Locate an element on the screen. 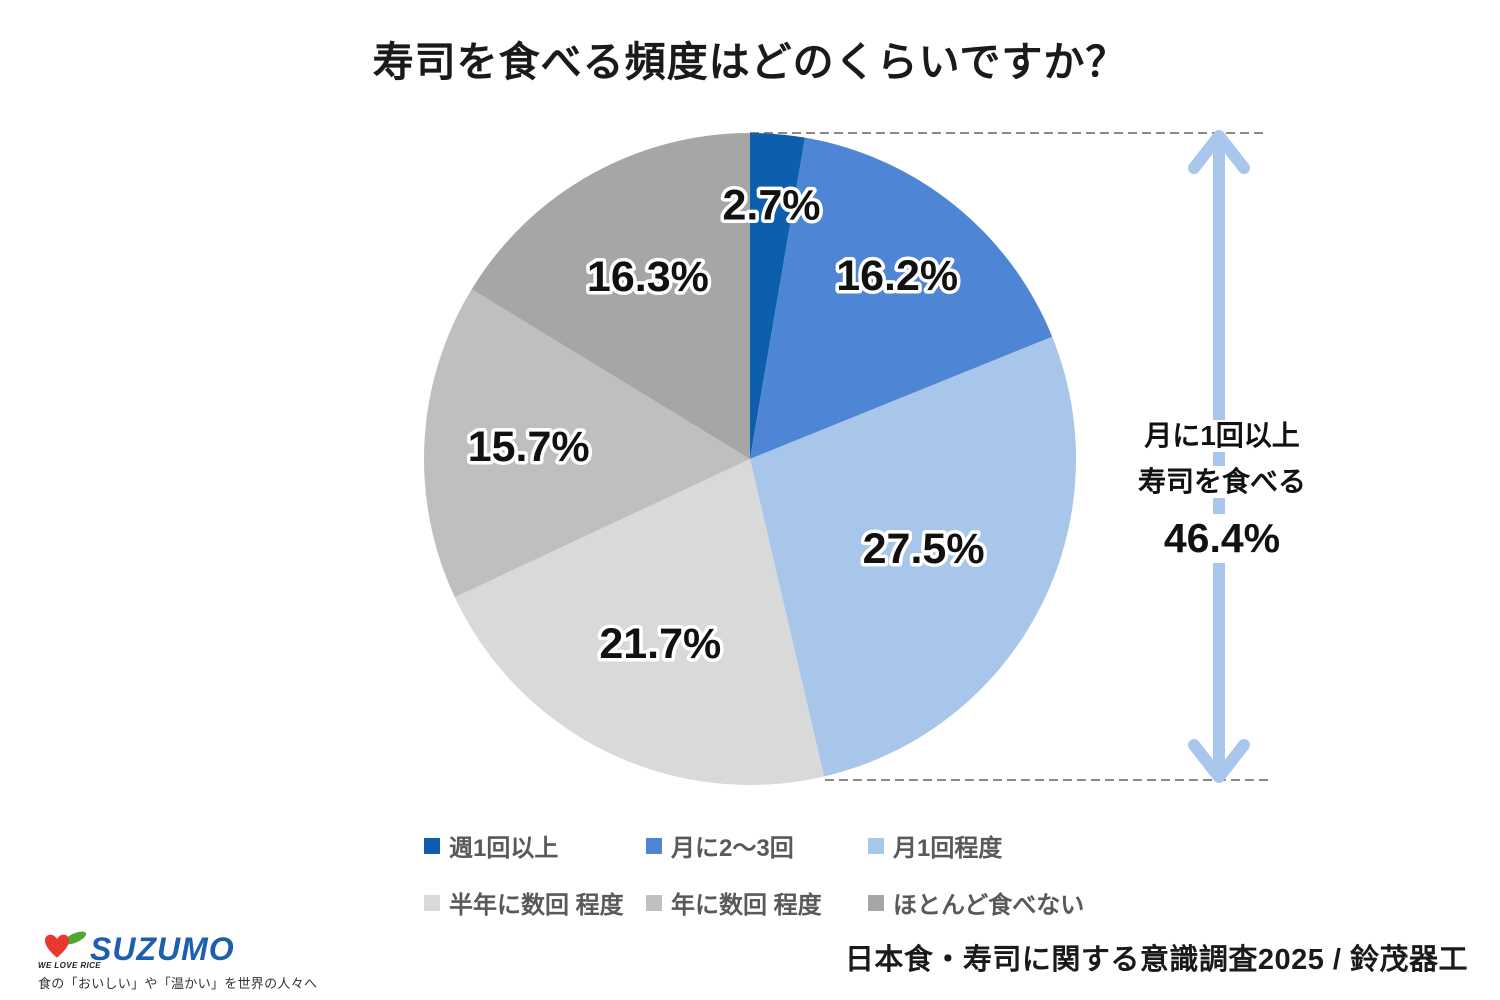  legend-label: 半年に数回 程度 is located at coordinates (536, 905).